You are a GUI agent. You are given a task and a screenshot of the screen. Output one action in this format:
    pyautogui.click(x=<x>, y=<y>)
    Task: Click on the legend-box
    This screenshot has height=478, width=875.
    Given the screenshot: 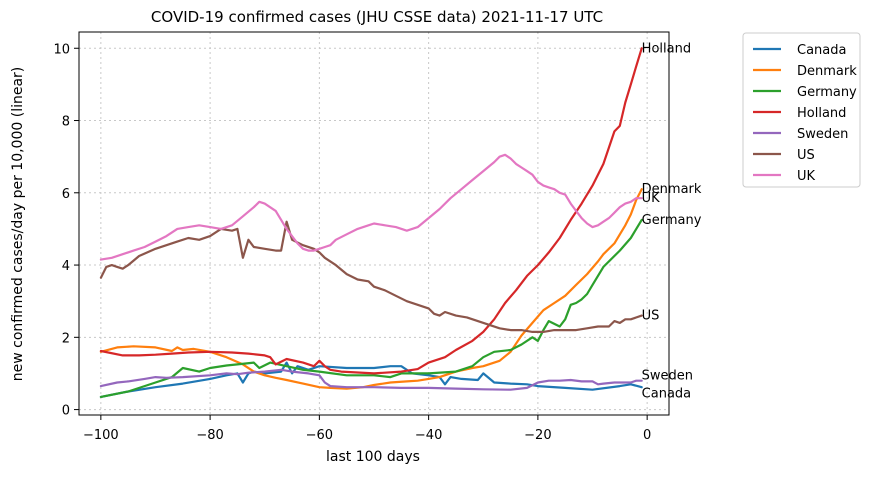 What is the action you would take?
    pyautogui.click(x=801, y=110)
    